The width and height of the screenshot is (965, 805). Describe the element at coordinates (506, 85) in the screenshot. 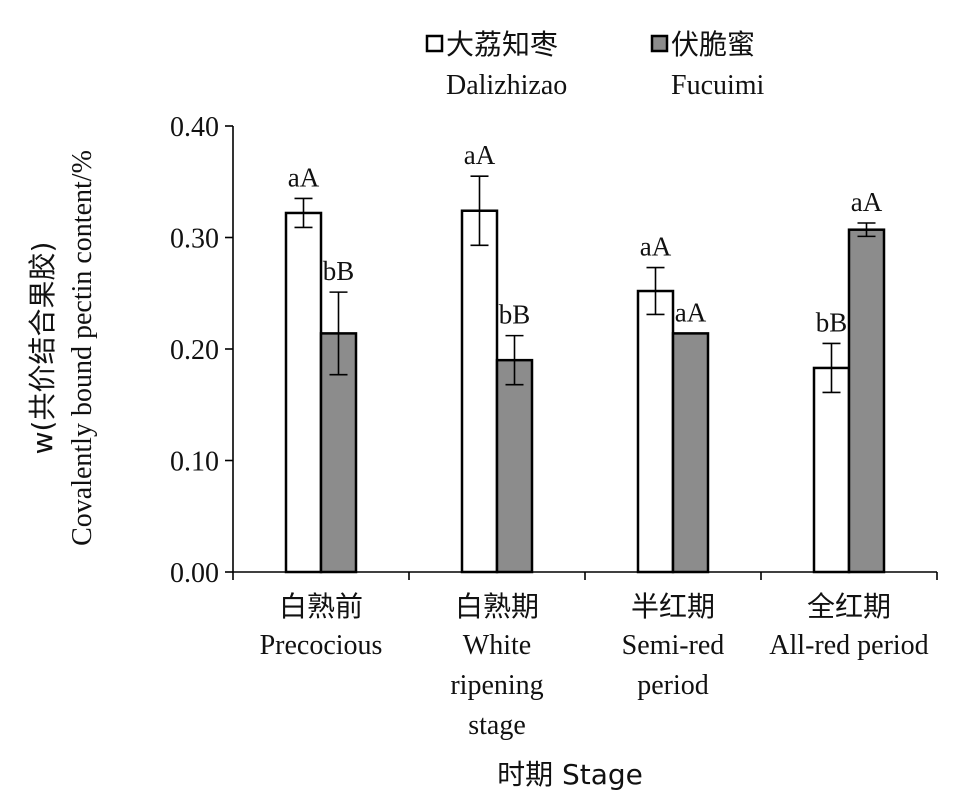

I see `legend-label-dalizhizao-en: Dalizhizao` at that location.